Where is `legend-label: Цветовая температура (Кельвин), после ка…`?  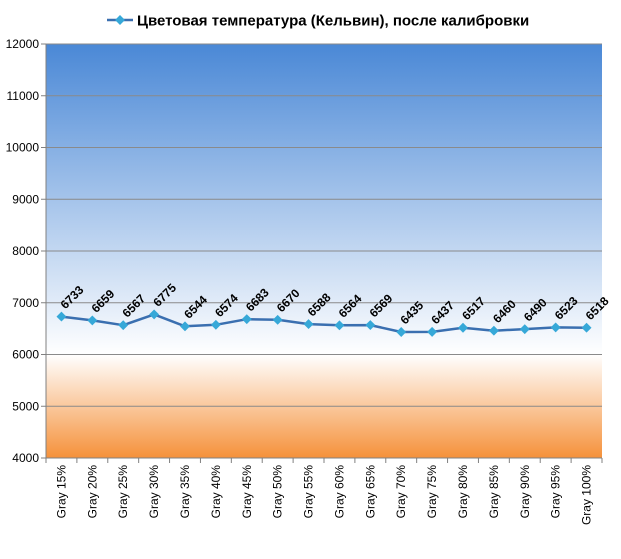
legend-label: Цветовая температура (Кельвин), после ка… is located at coordinates (333, 21).